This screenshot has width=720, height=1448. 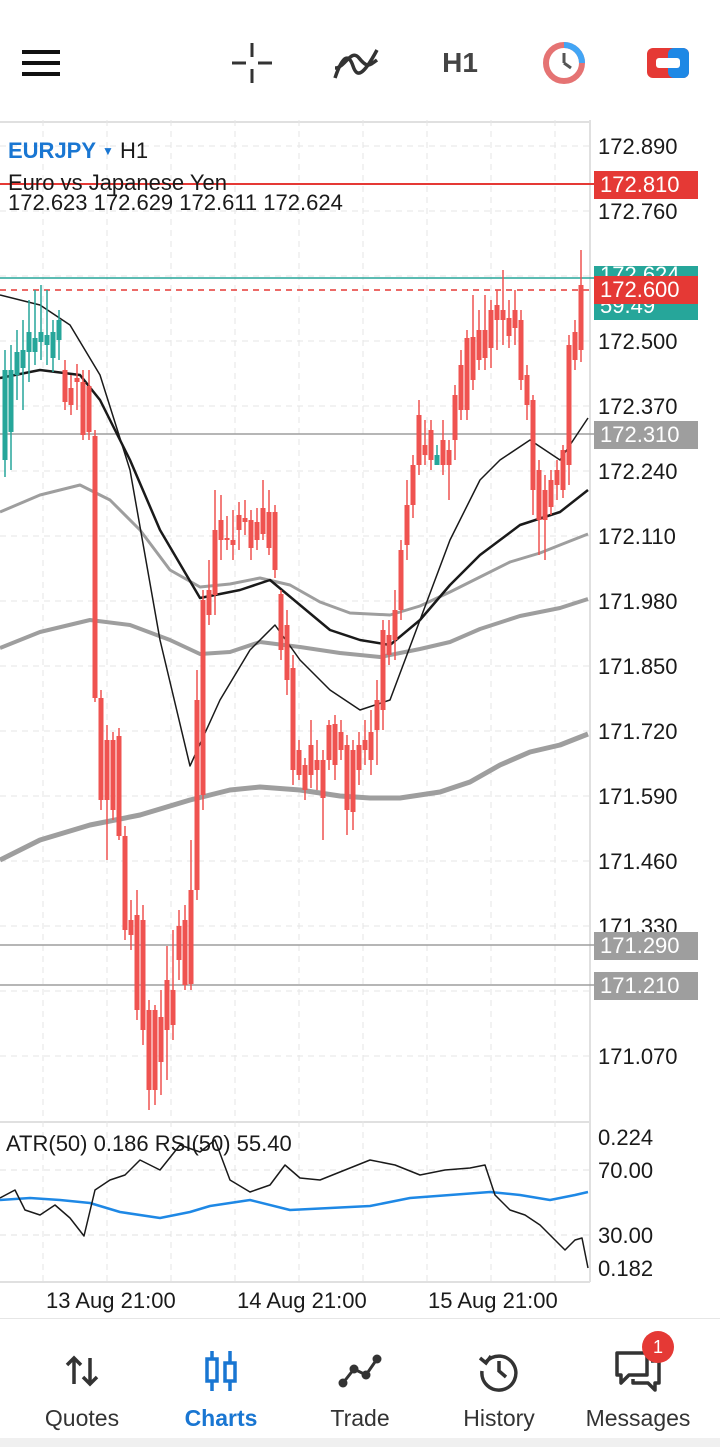 What do you see at coordinates (302, 1300) in the screenshot?
I see `time-tick: 14 Aug 21:00` at bounding box center [302, 1300].